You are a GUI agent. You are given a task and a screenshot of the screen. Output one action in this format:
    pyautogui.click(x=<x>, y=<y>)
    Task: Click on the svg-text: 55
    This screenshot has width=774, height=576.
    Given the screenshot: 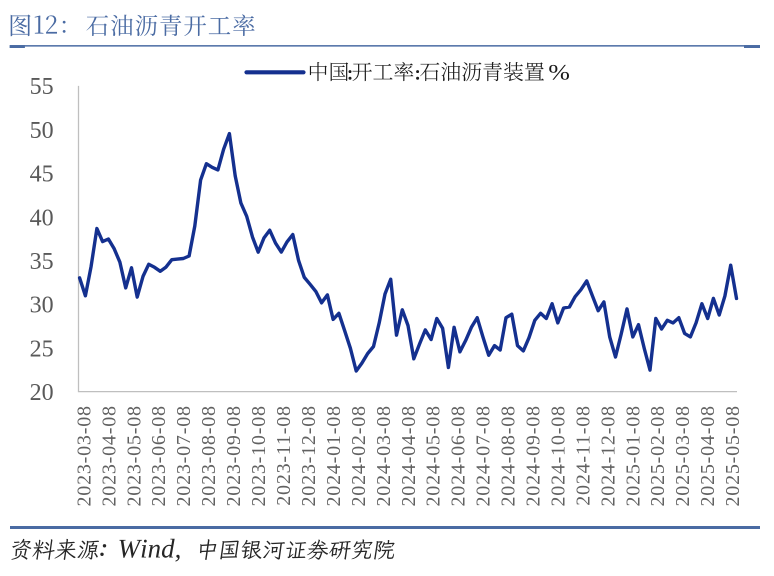 What is the action you would take?
    pyautogui.click(x=42, y=87)
    